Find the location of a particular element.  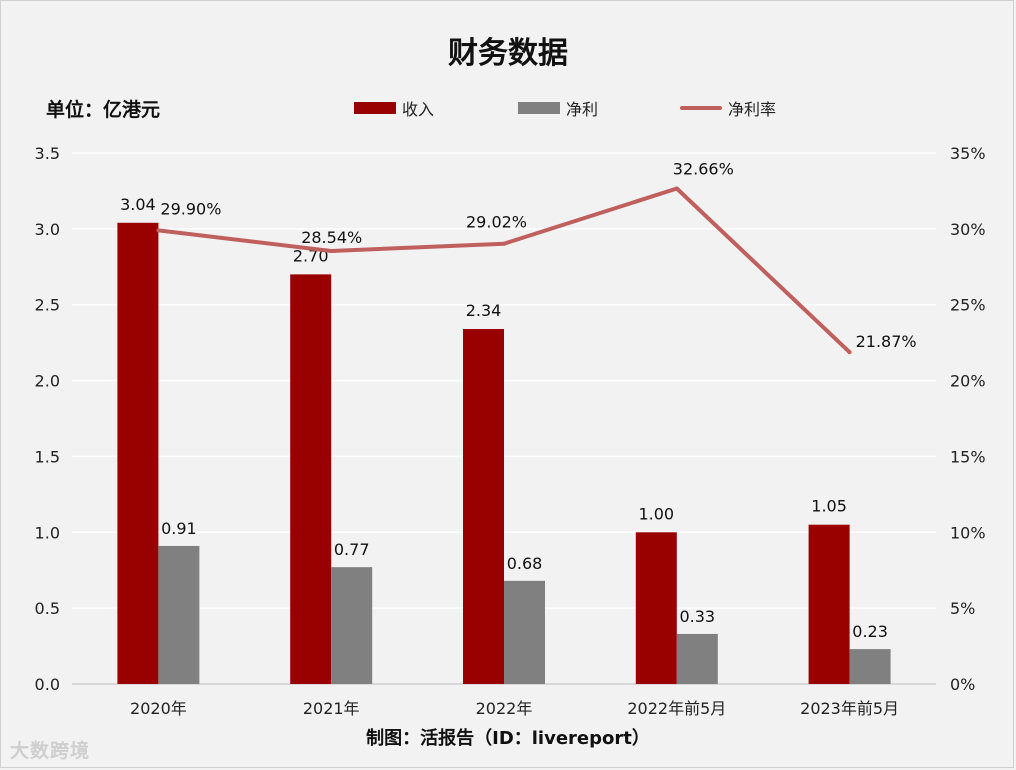

y2-tick-label: 20% is located at coordinates (968, 381).